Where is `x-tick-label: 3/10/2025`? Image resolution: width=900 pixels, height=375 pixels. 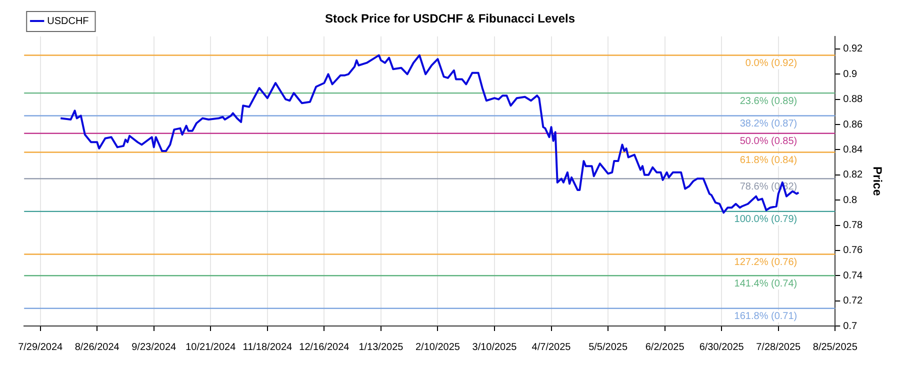 x-tick-label: 3/10/2025 is located at coordinates (495, 347).